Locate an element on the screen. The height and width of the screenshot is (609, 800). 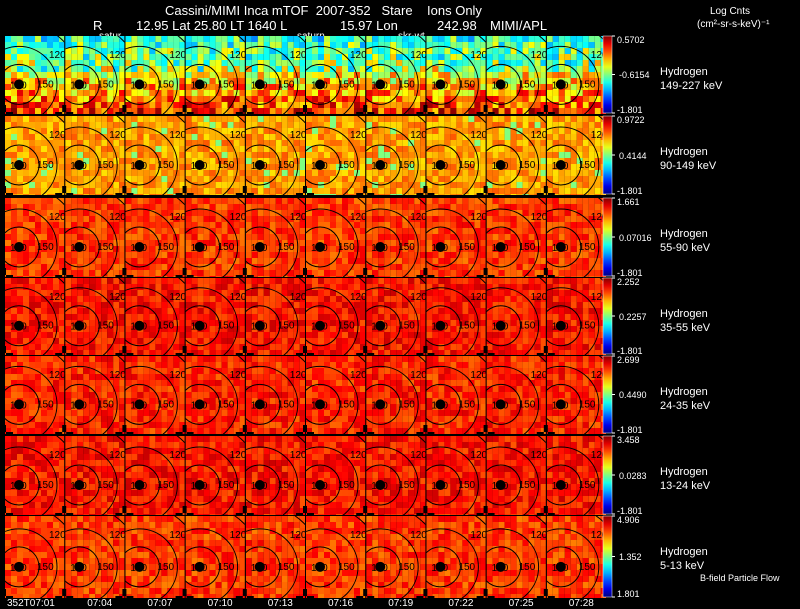
colorbar-max-label: 3.458 is located at coordinates (628, 440).